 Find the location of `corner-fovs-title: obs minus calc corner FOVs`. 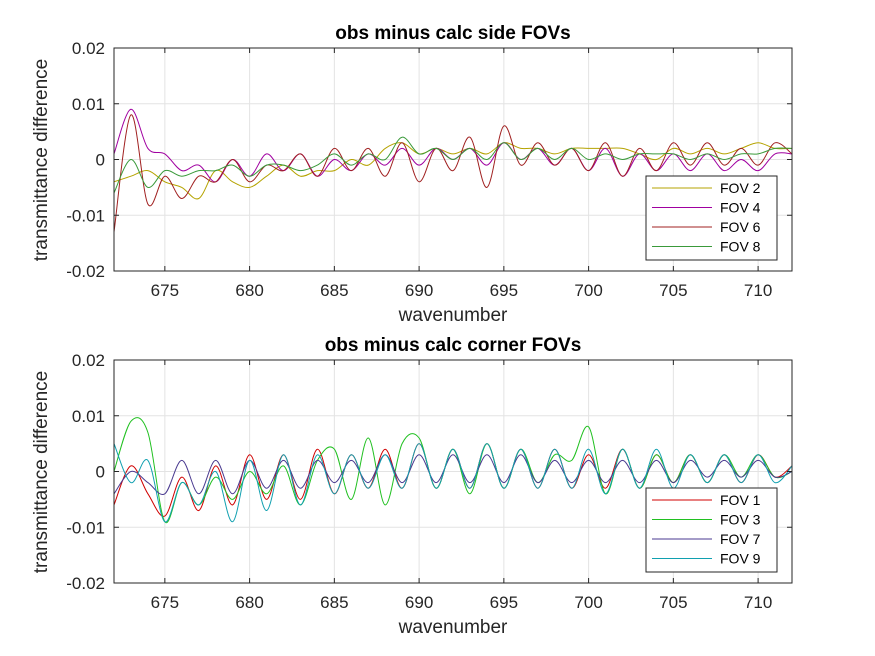

corner-fovs-title: obs minus calc corner FOVs is located at coordinates (453, 345).